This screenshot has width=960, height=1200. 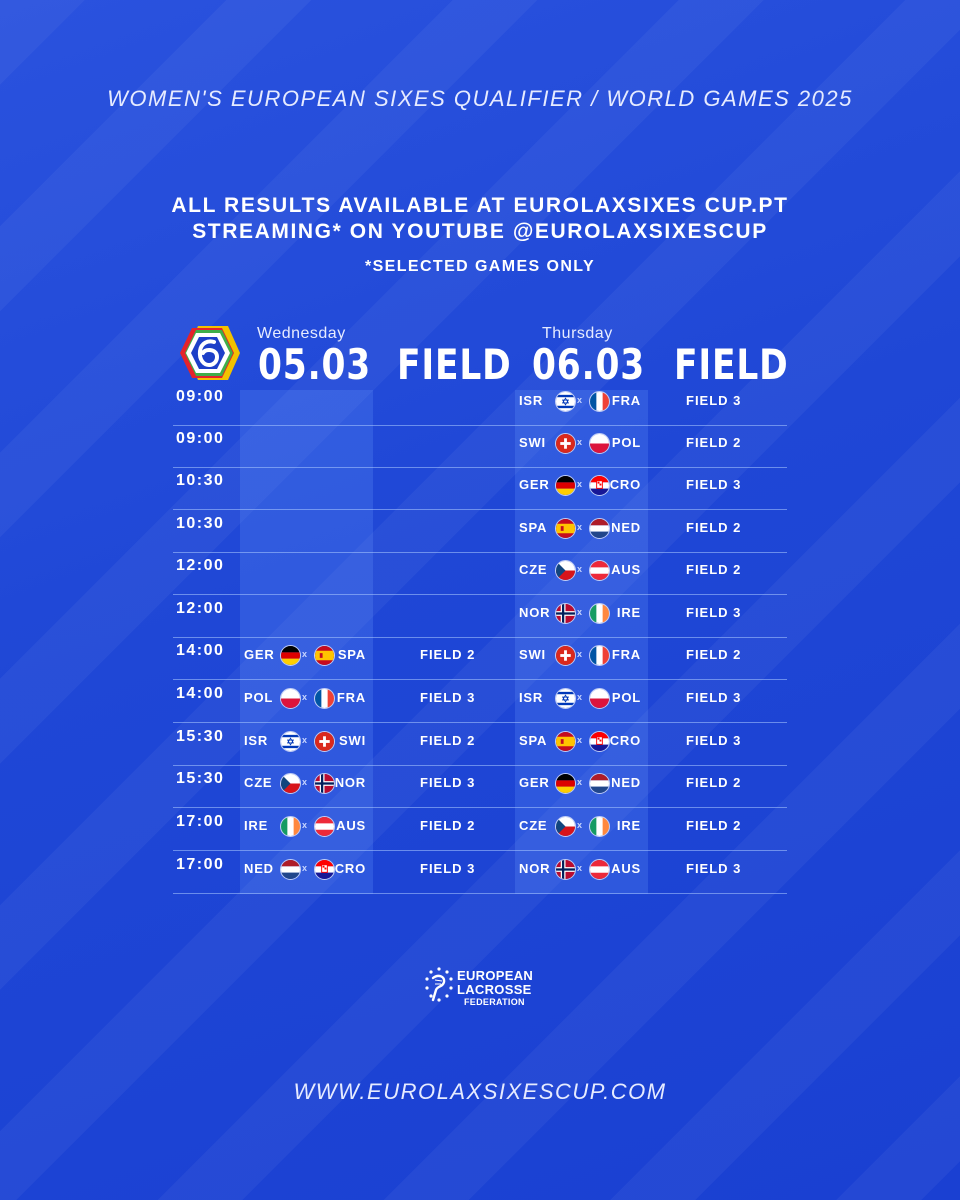 I want to click on day2-field-header: FIELD, so click(x=731, y=364).